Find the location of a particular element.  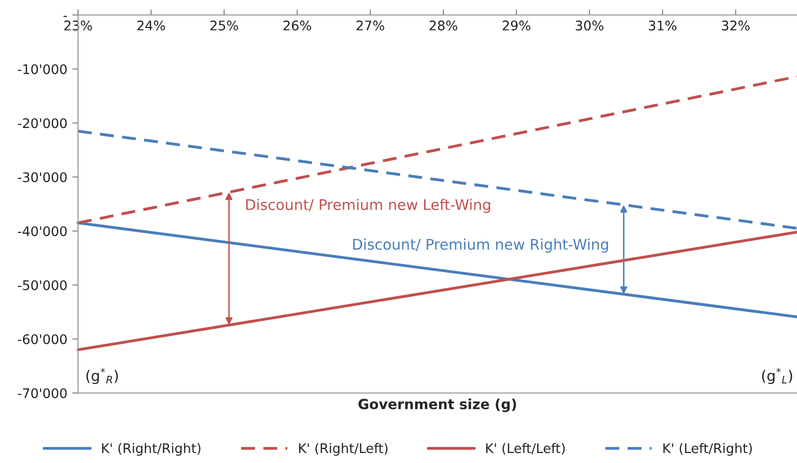

annotation: (g$^{*}$$_{L}$) is located at coordinates (777, 376).